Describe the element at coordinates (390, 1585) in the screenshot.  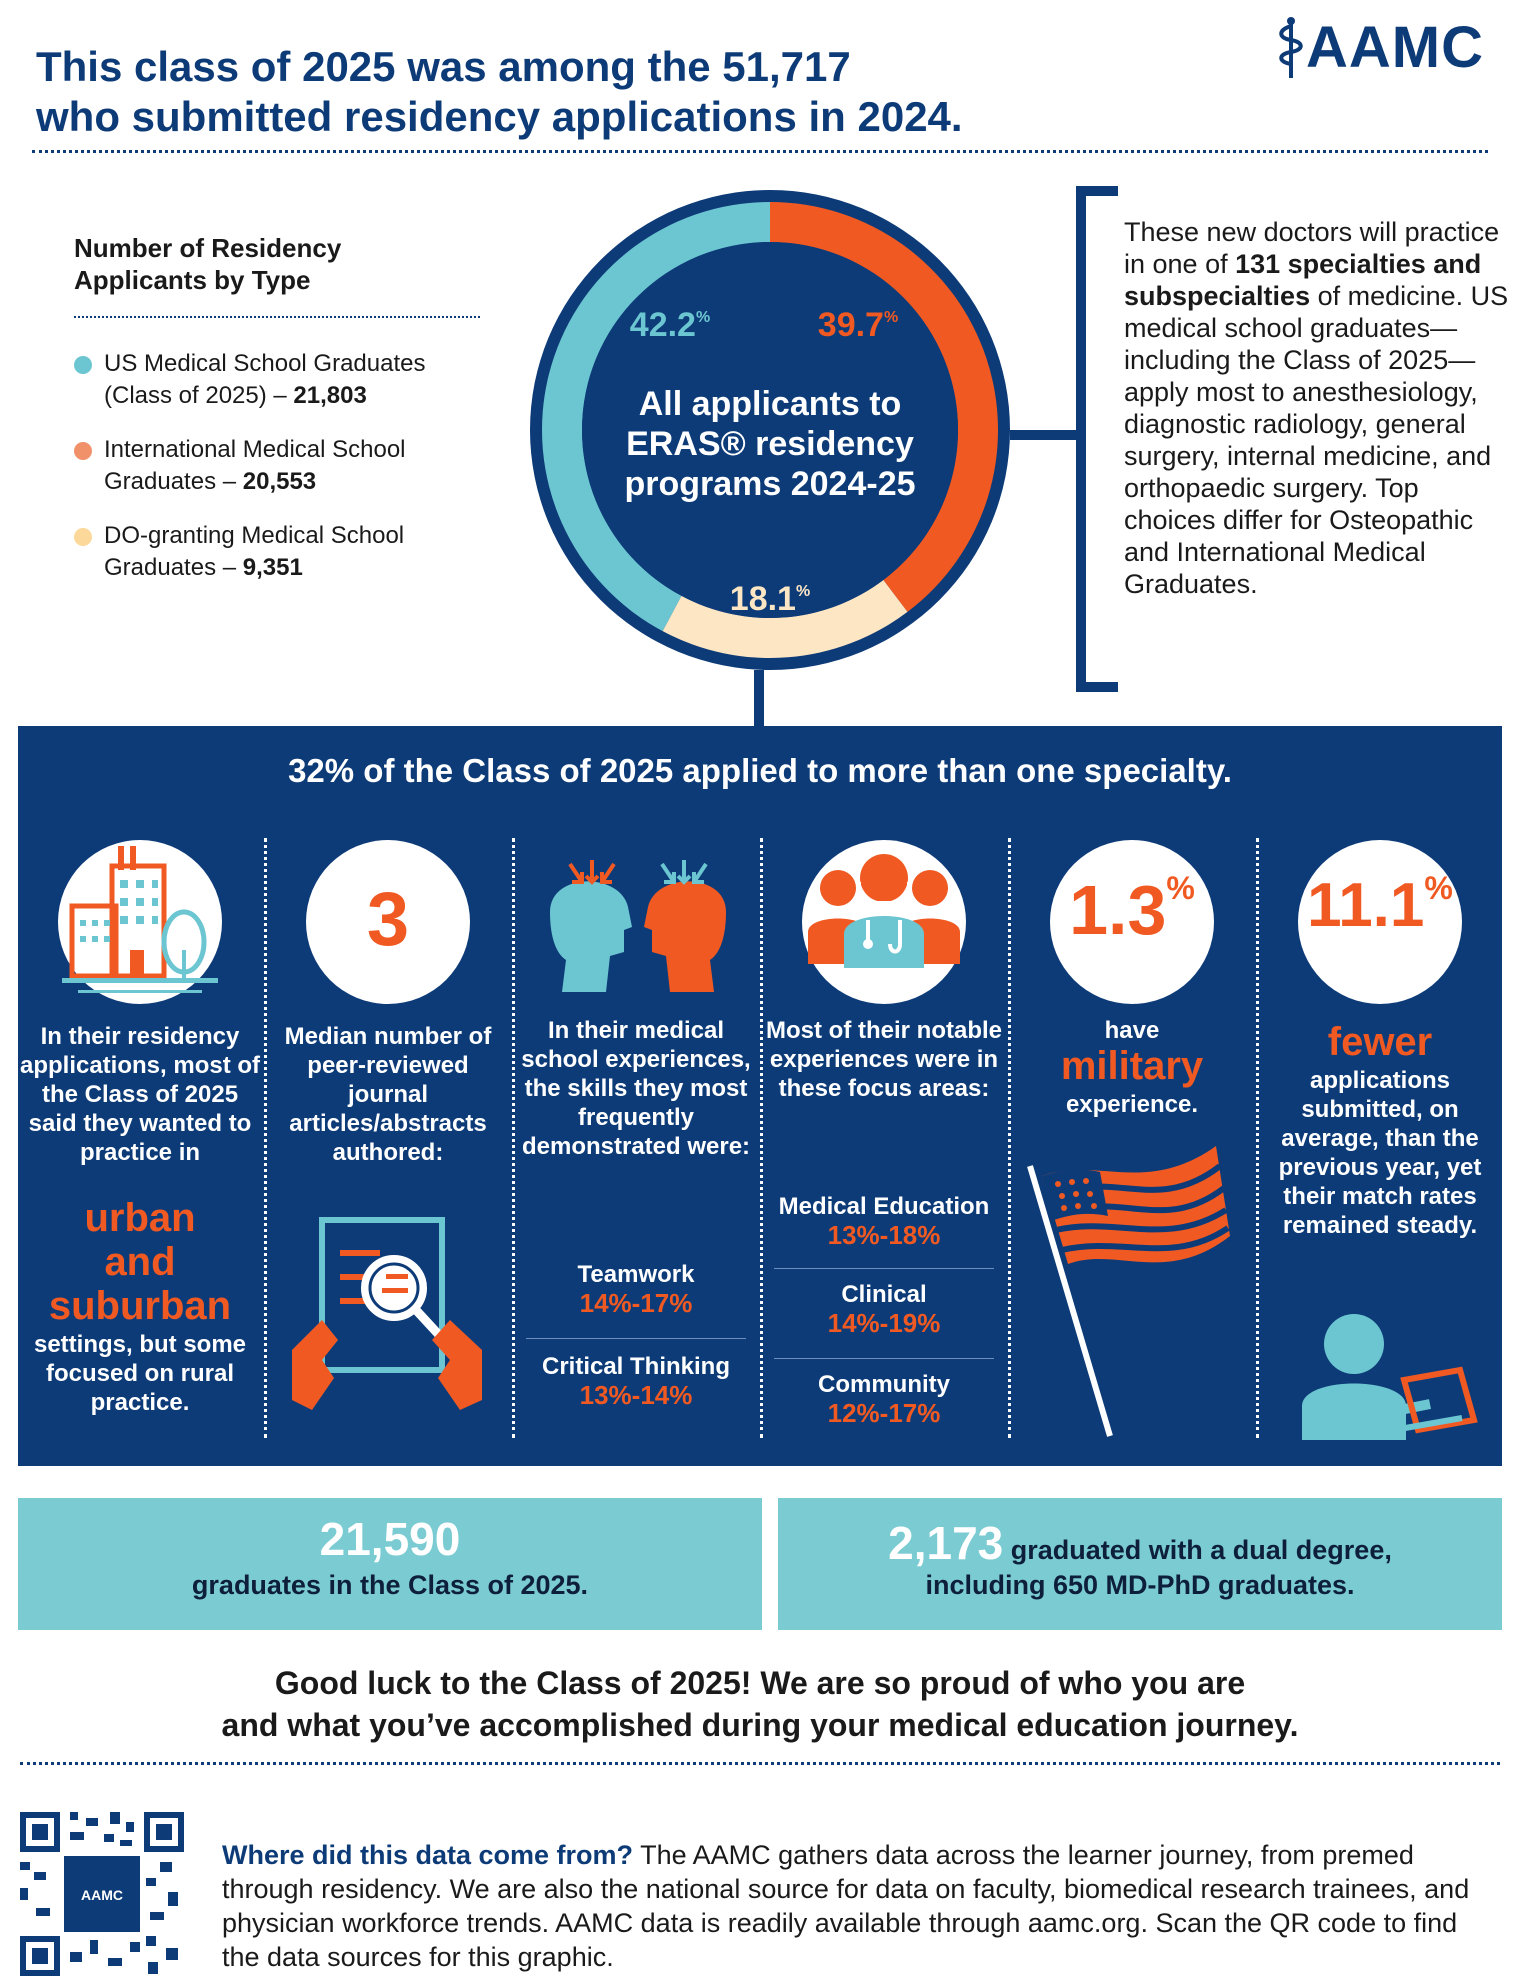
I see `graduates-label: graduates in the Class of 2025.` at that location.